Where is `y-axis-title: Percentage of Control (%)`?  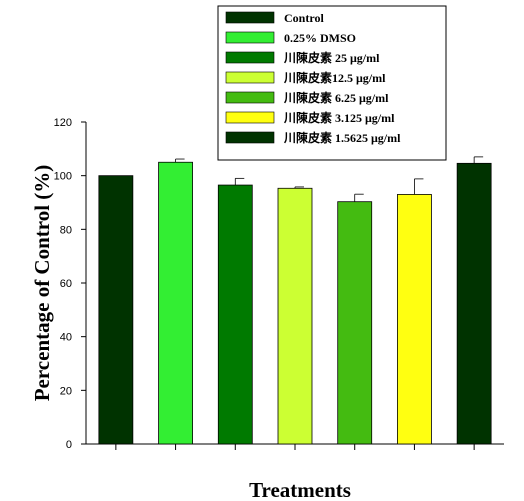
y-axis-title: Percentage of Control (%) is located at coordinates (42, 283).